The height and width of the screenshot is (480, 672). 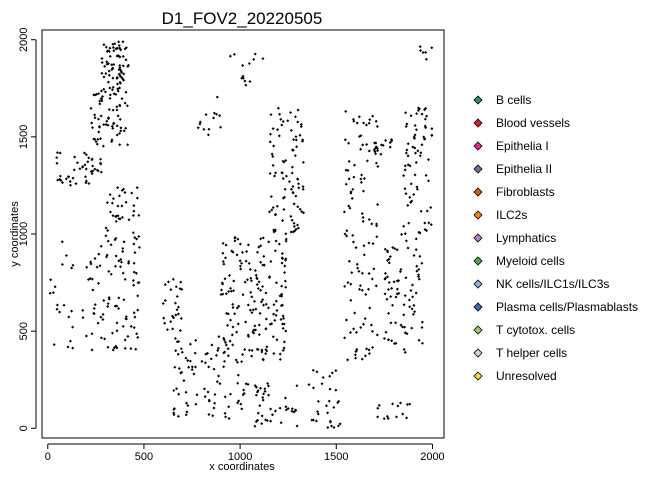 What do you see at coordinates (240, 457) in the screenshot?
I see `x-tick-label: 1000` at bounding box center [240, 457].